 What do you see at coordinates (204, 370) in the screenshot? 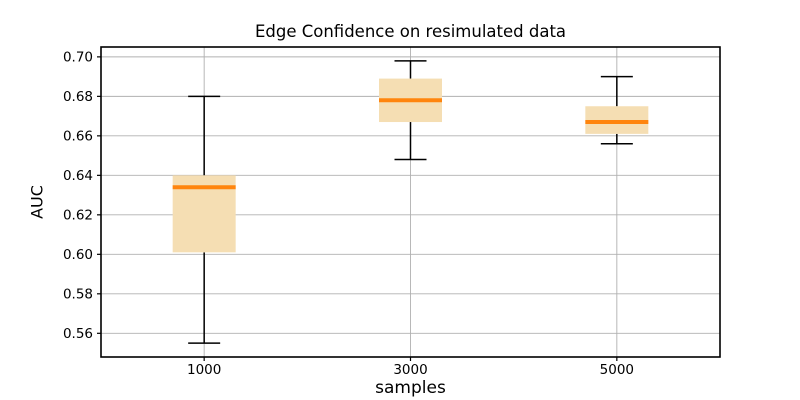
I see `x-tick-label: 1000` at bounding box center [204, 370].